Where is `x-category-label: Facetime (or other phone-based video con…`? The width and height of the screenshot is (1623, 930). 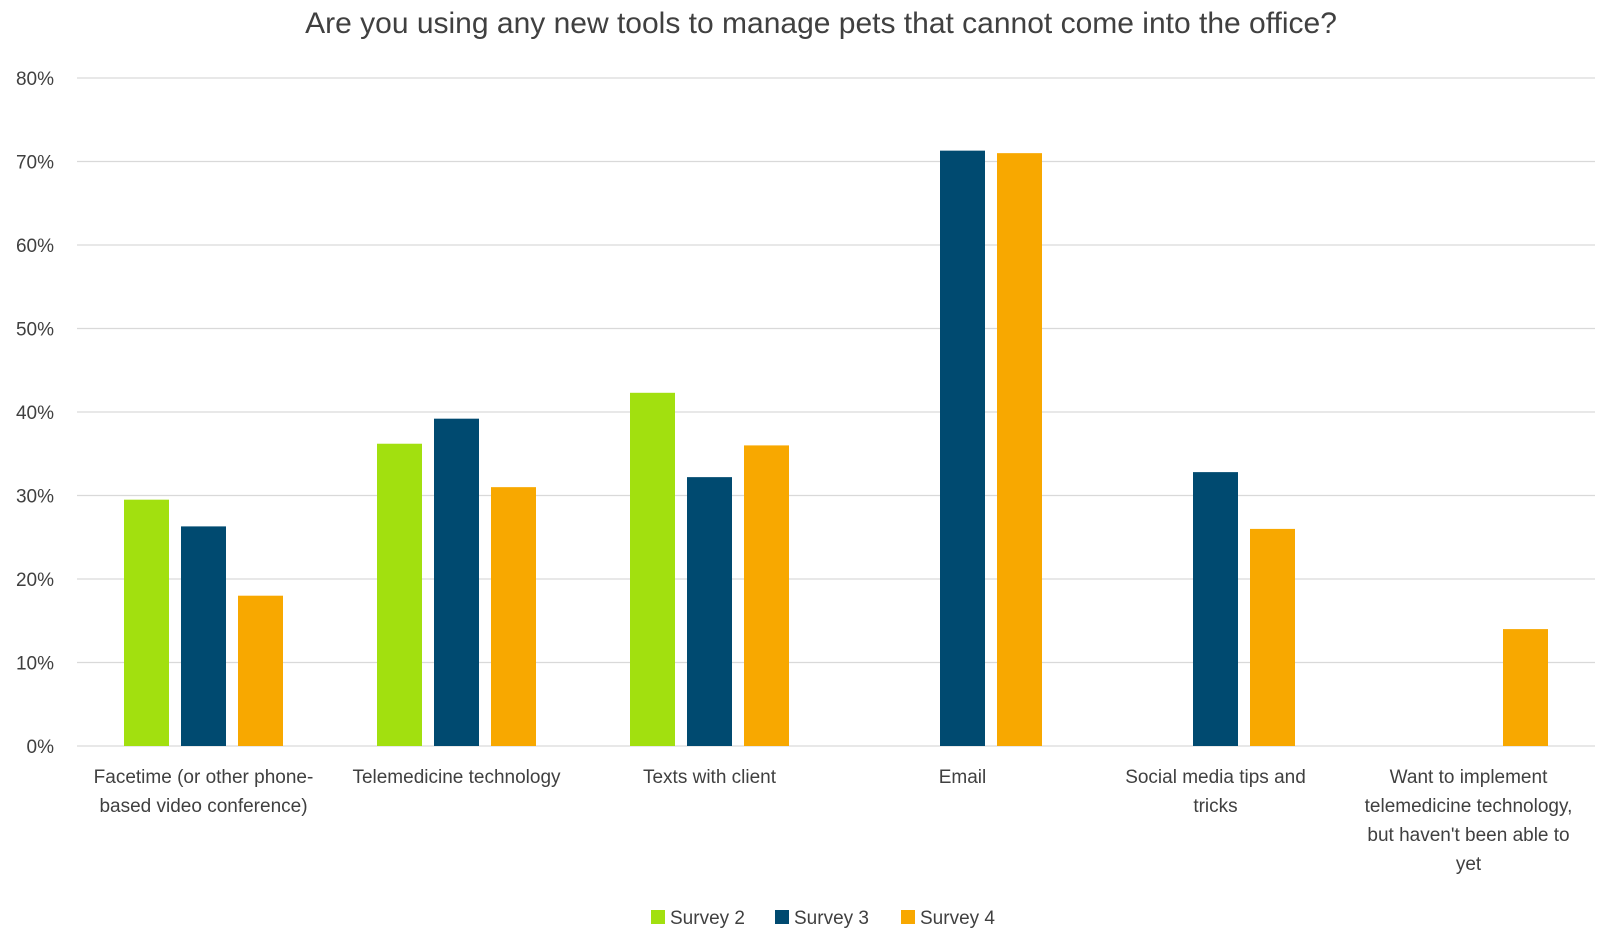
x-category-label: Facetime (or other phone-based video con… is located at coordinates (204, 792).